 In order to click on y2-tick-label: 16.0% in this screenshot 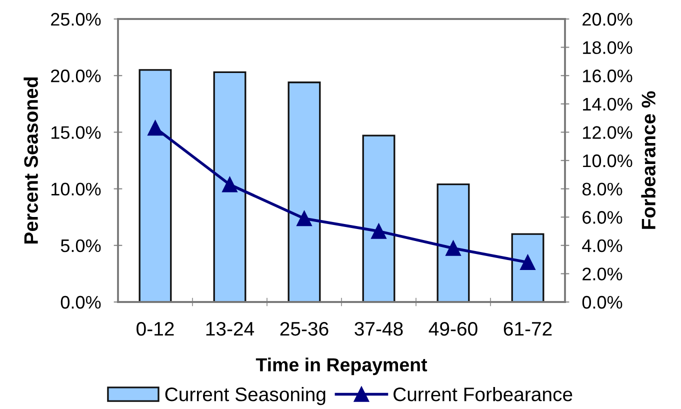, I will do `click(607, 76)`.